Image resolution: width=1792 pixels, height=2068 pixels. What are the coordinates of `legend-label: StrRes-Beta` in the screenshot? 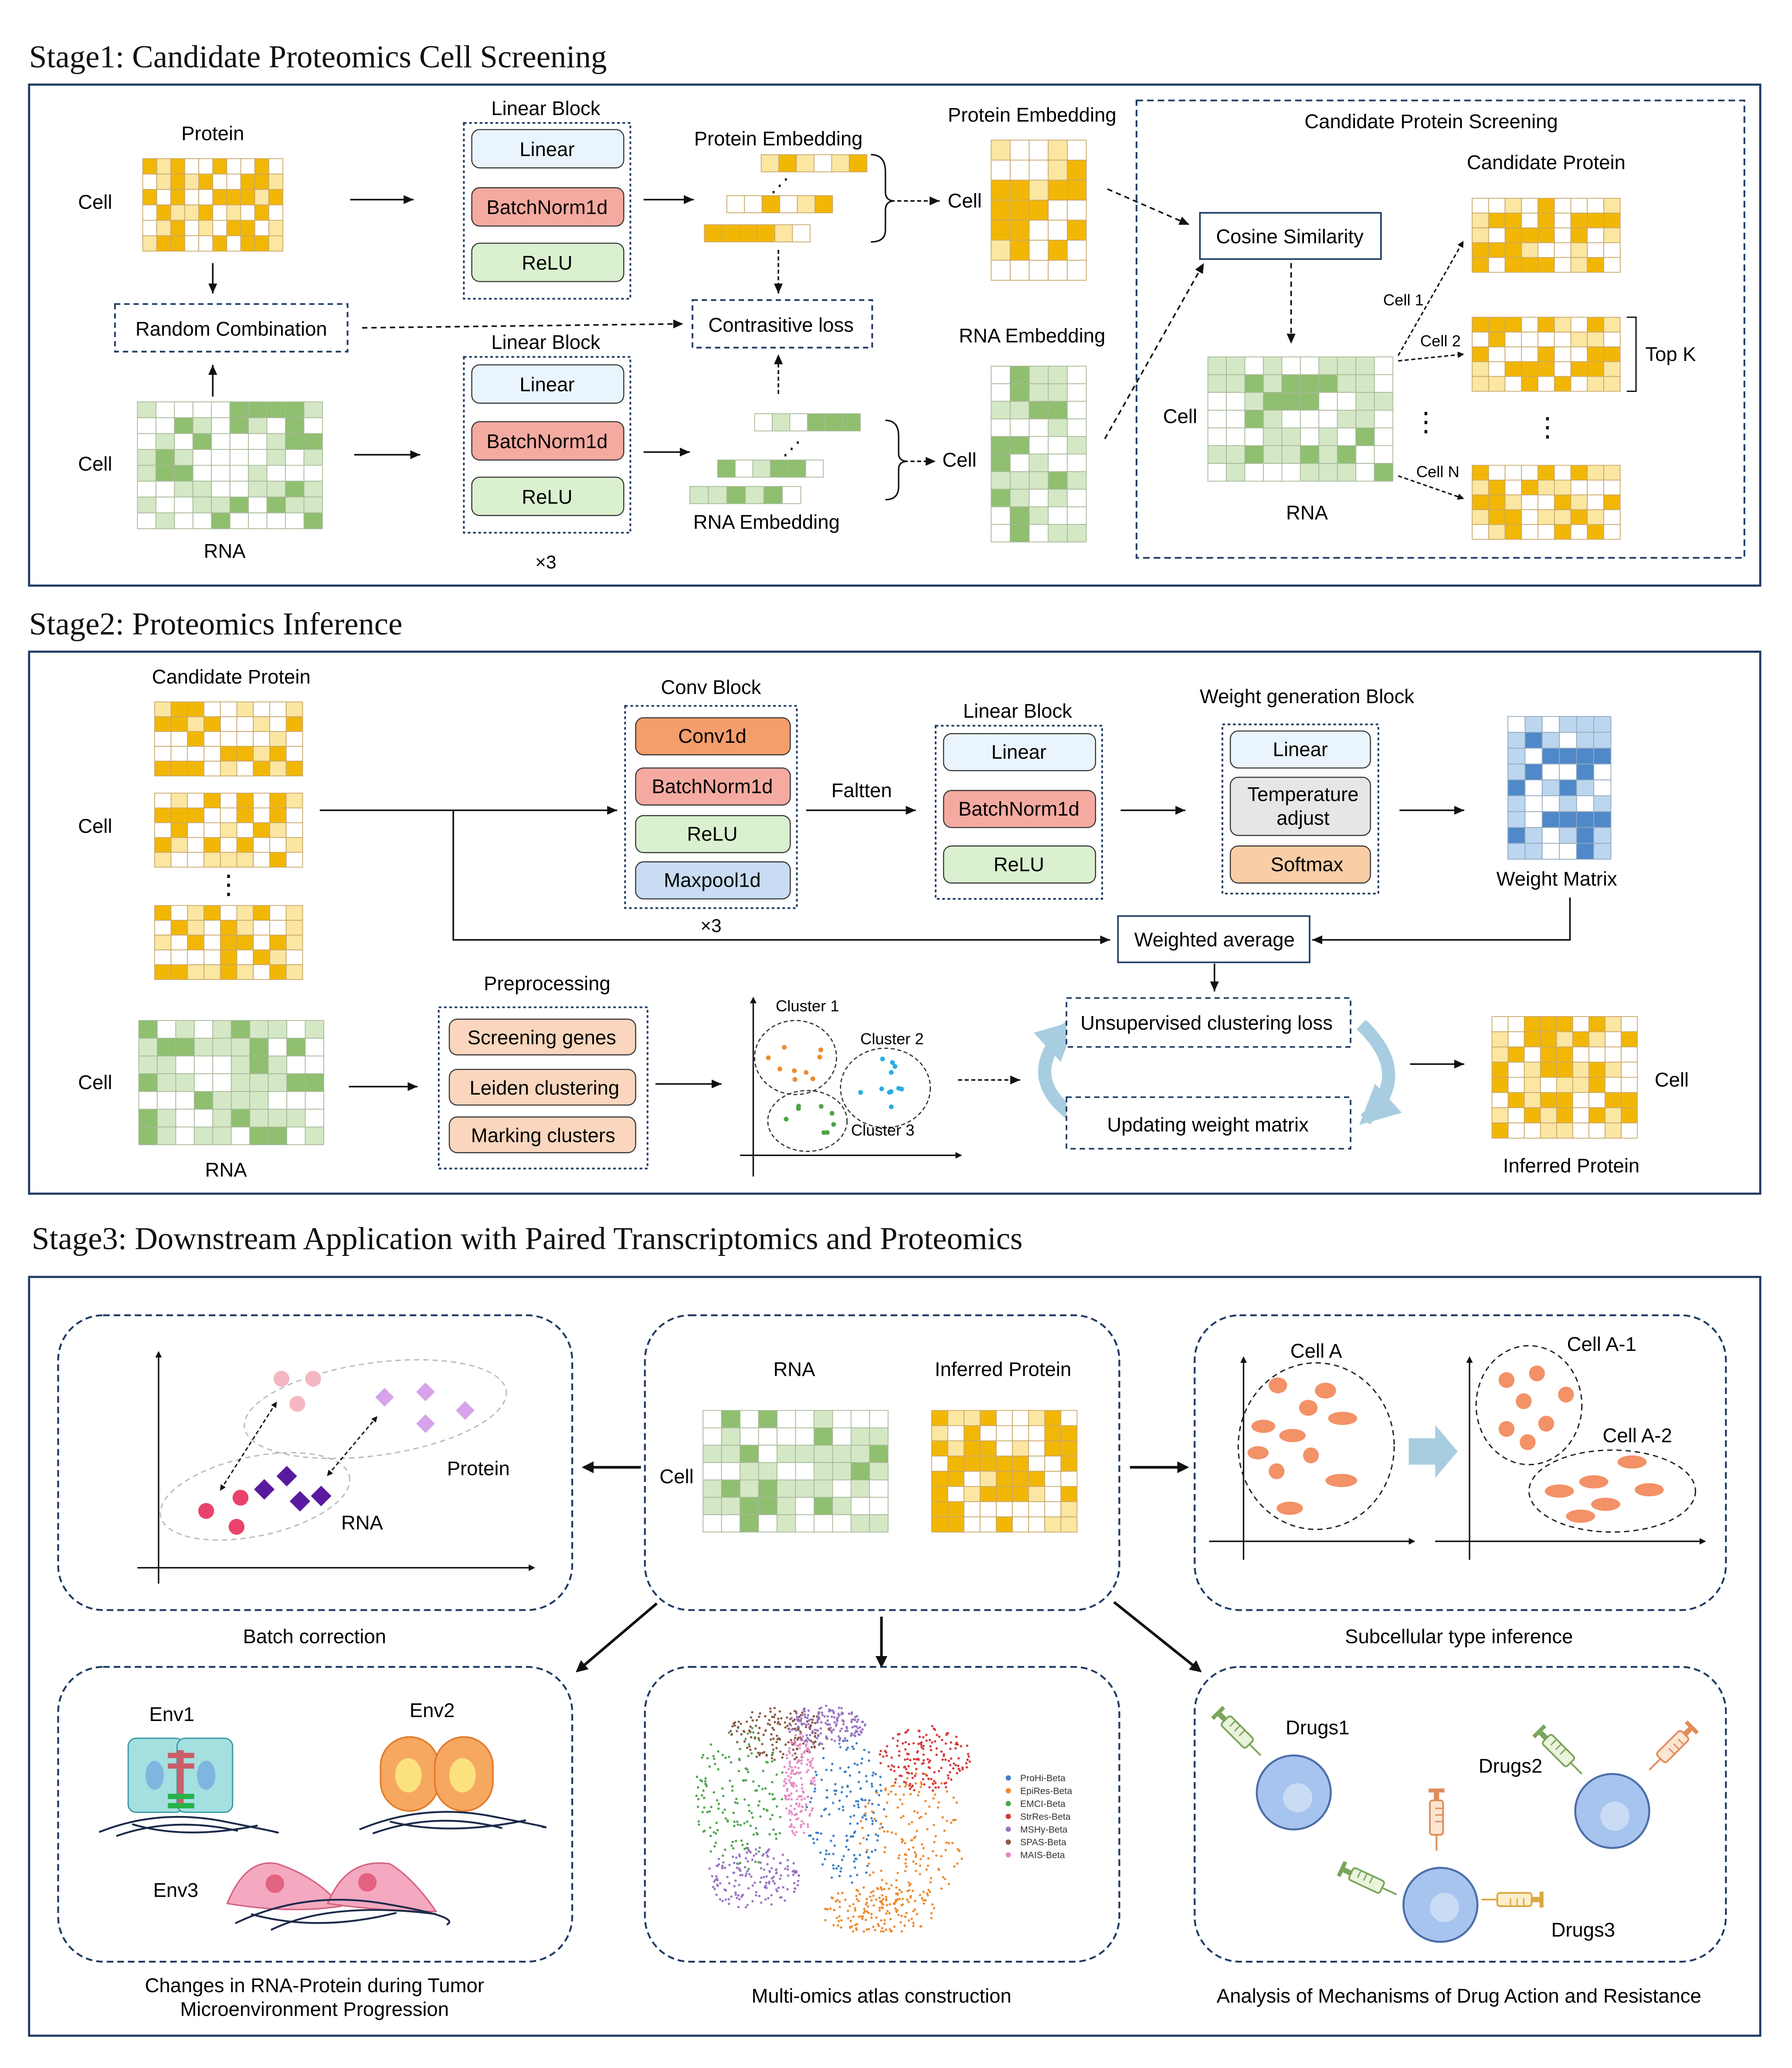 It's located at (1045, 1817).